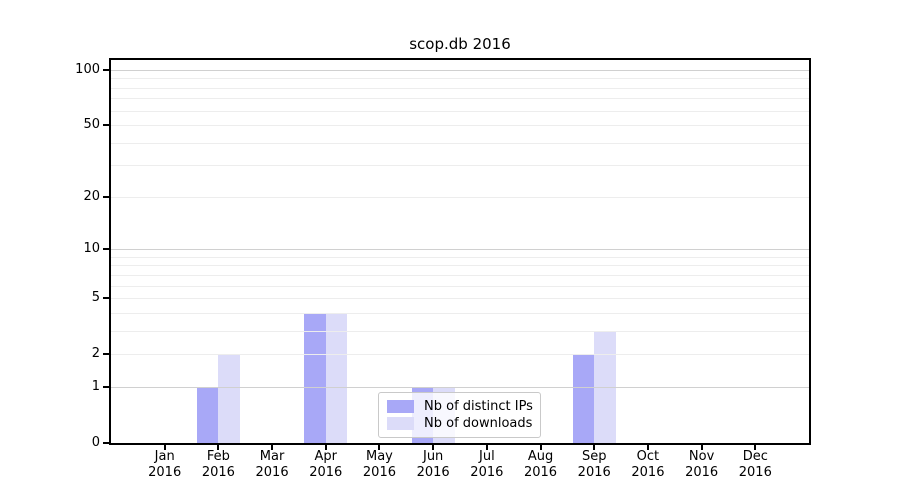  I want to click on x-tick-month: Apr, so click(326, 456).